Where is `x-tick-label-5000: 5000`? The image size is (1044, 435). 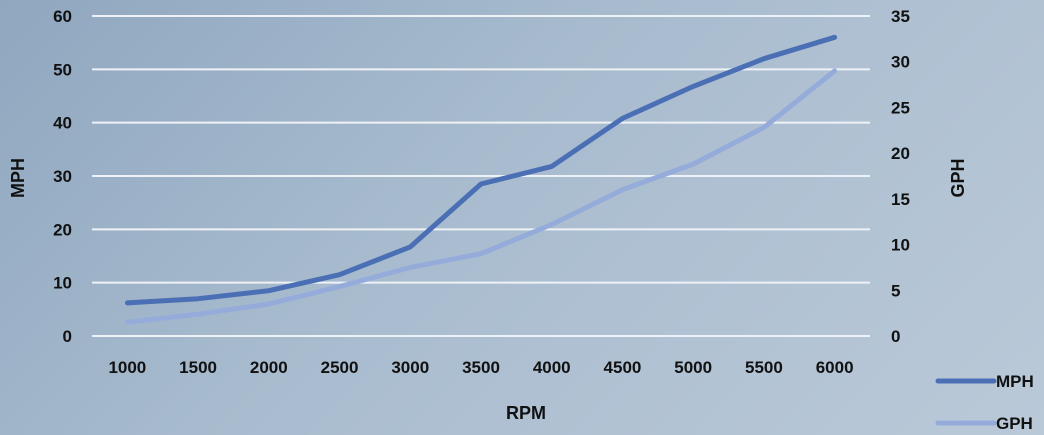 x-tick-label-5000: 5000 is located at coordinates (693, 367).